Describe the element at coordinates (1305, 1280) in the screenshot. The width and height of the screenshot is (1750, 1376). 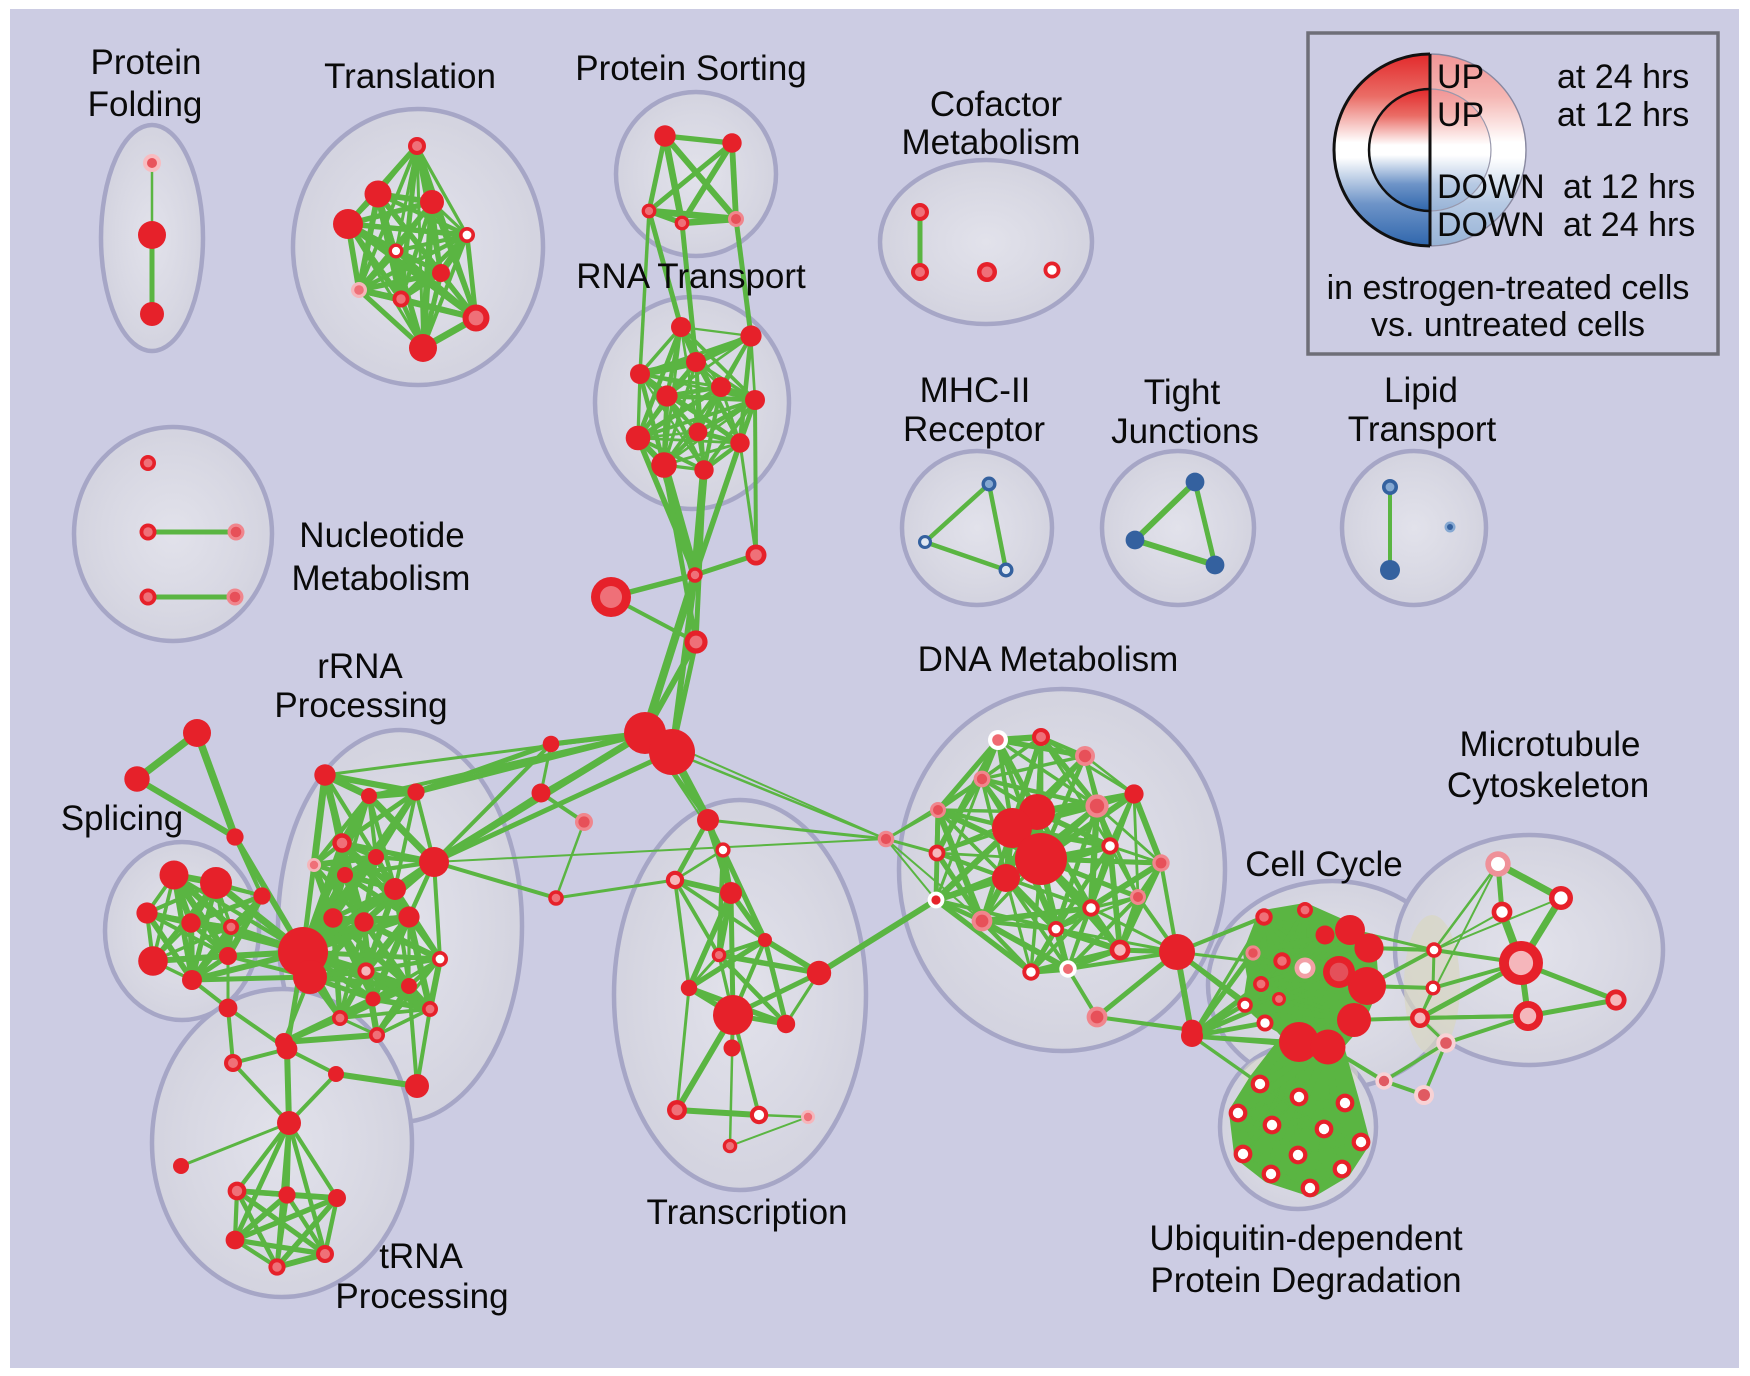
I see `svg-text: Protein Degradation` at that location.